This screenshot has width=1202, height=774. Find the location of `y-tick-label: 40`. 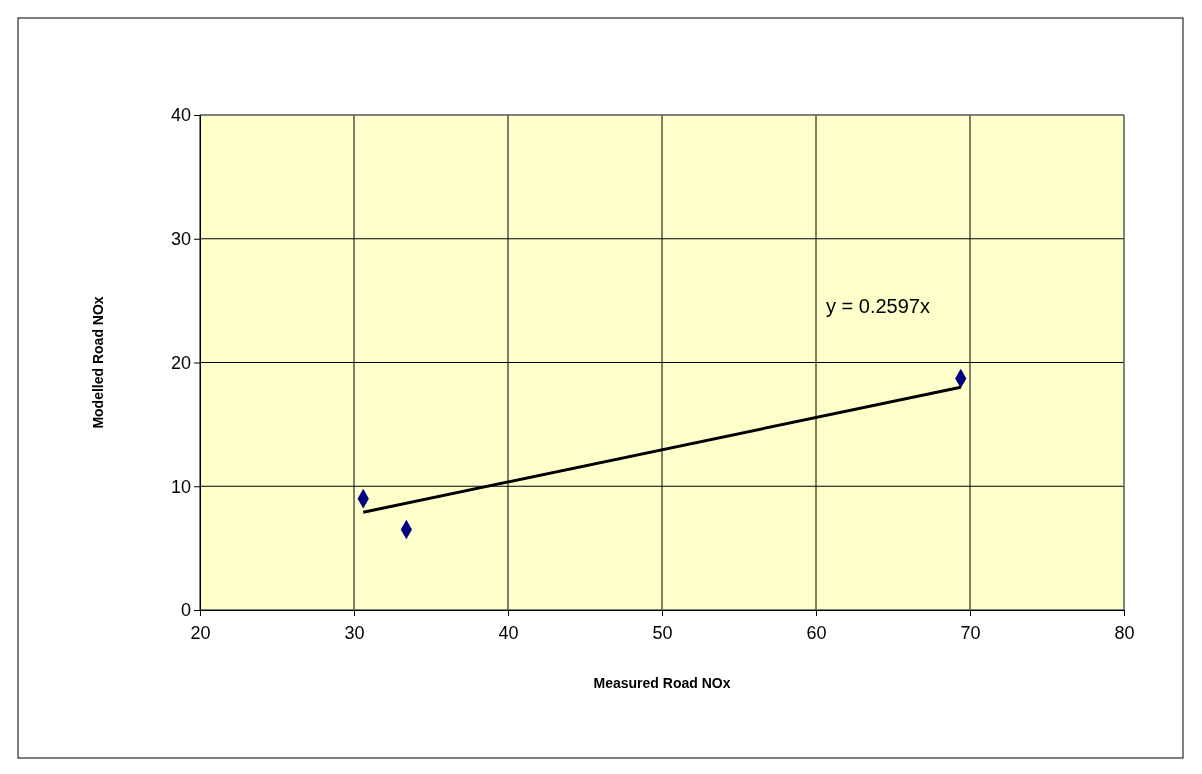

y-tick-label: 40 is located at coordinates (180, 115).